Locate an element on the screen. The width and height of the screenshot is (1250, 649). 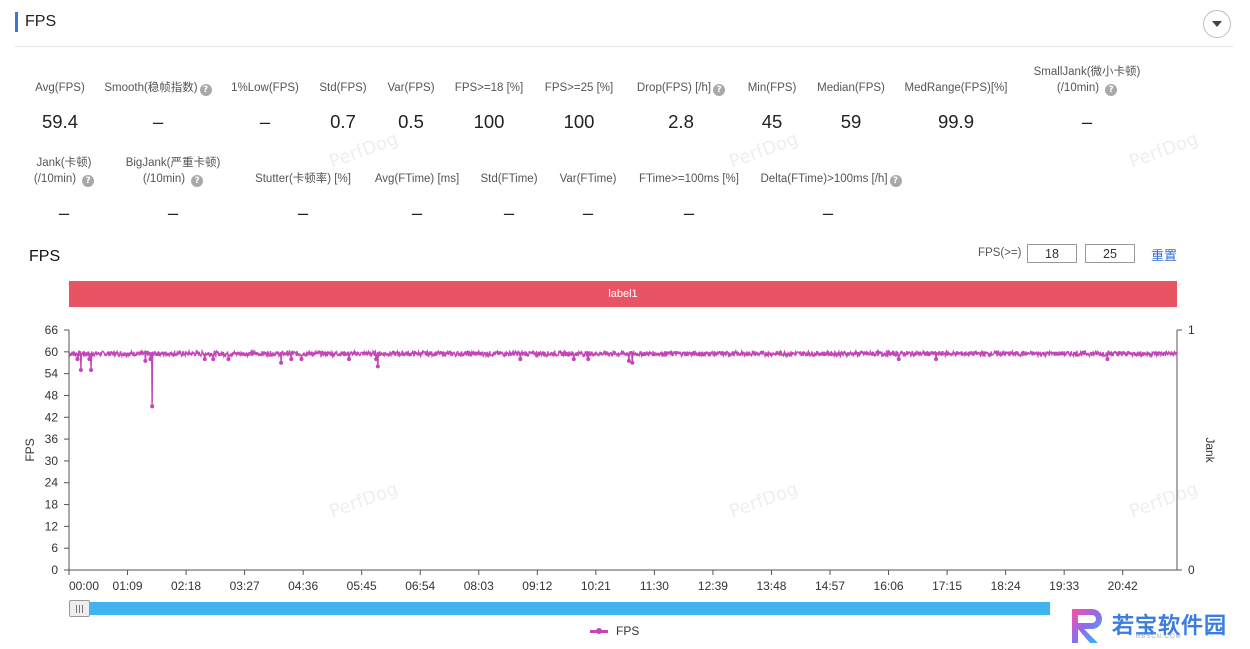
y-tick-label: 54 is located at coordinates (52, 374).